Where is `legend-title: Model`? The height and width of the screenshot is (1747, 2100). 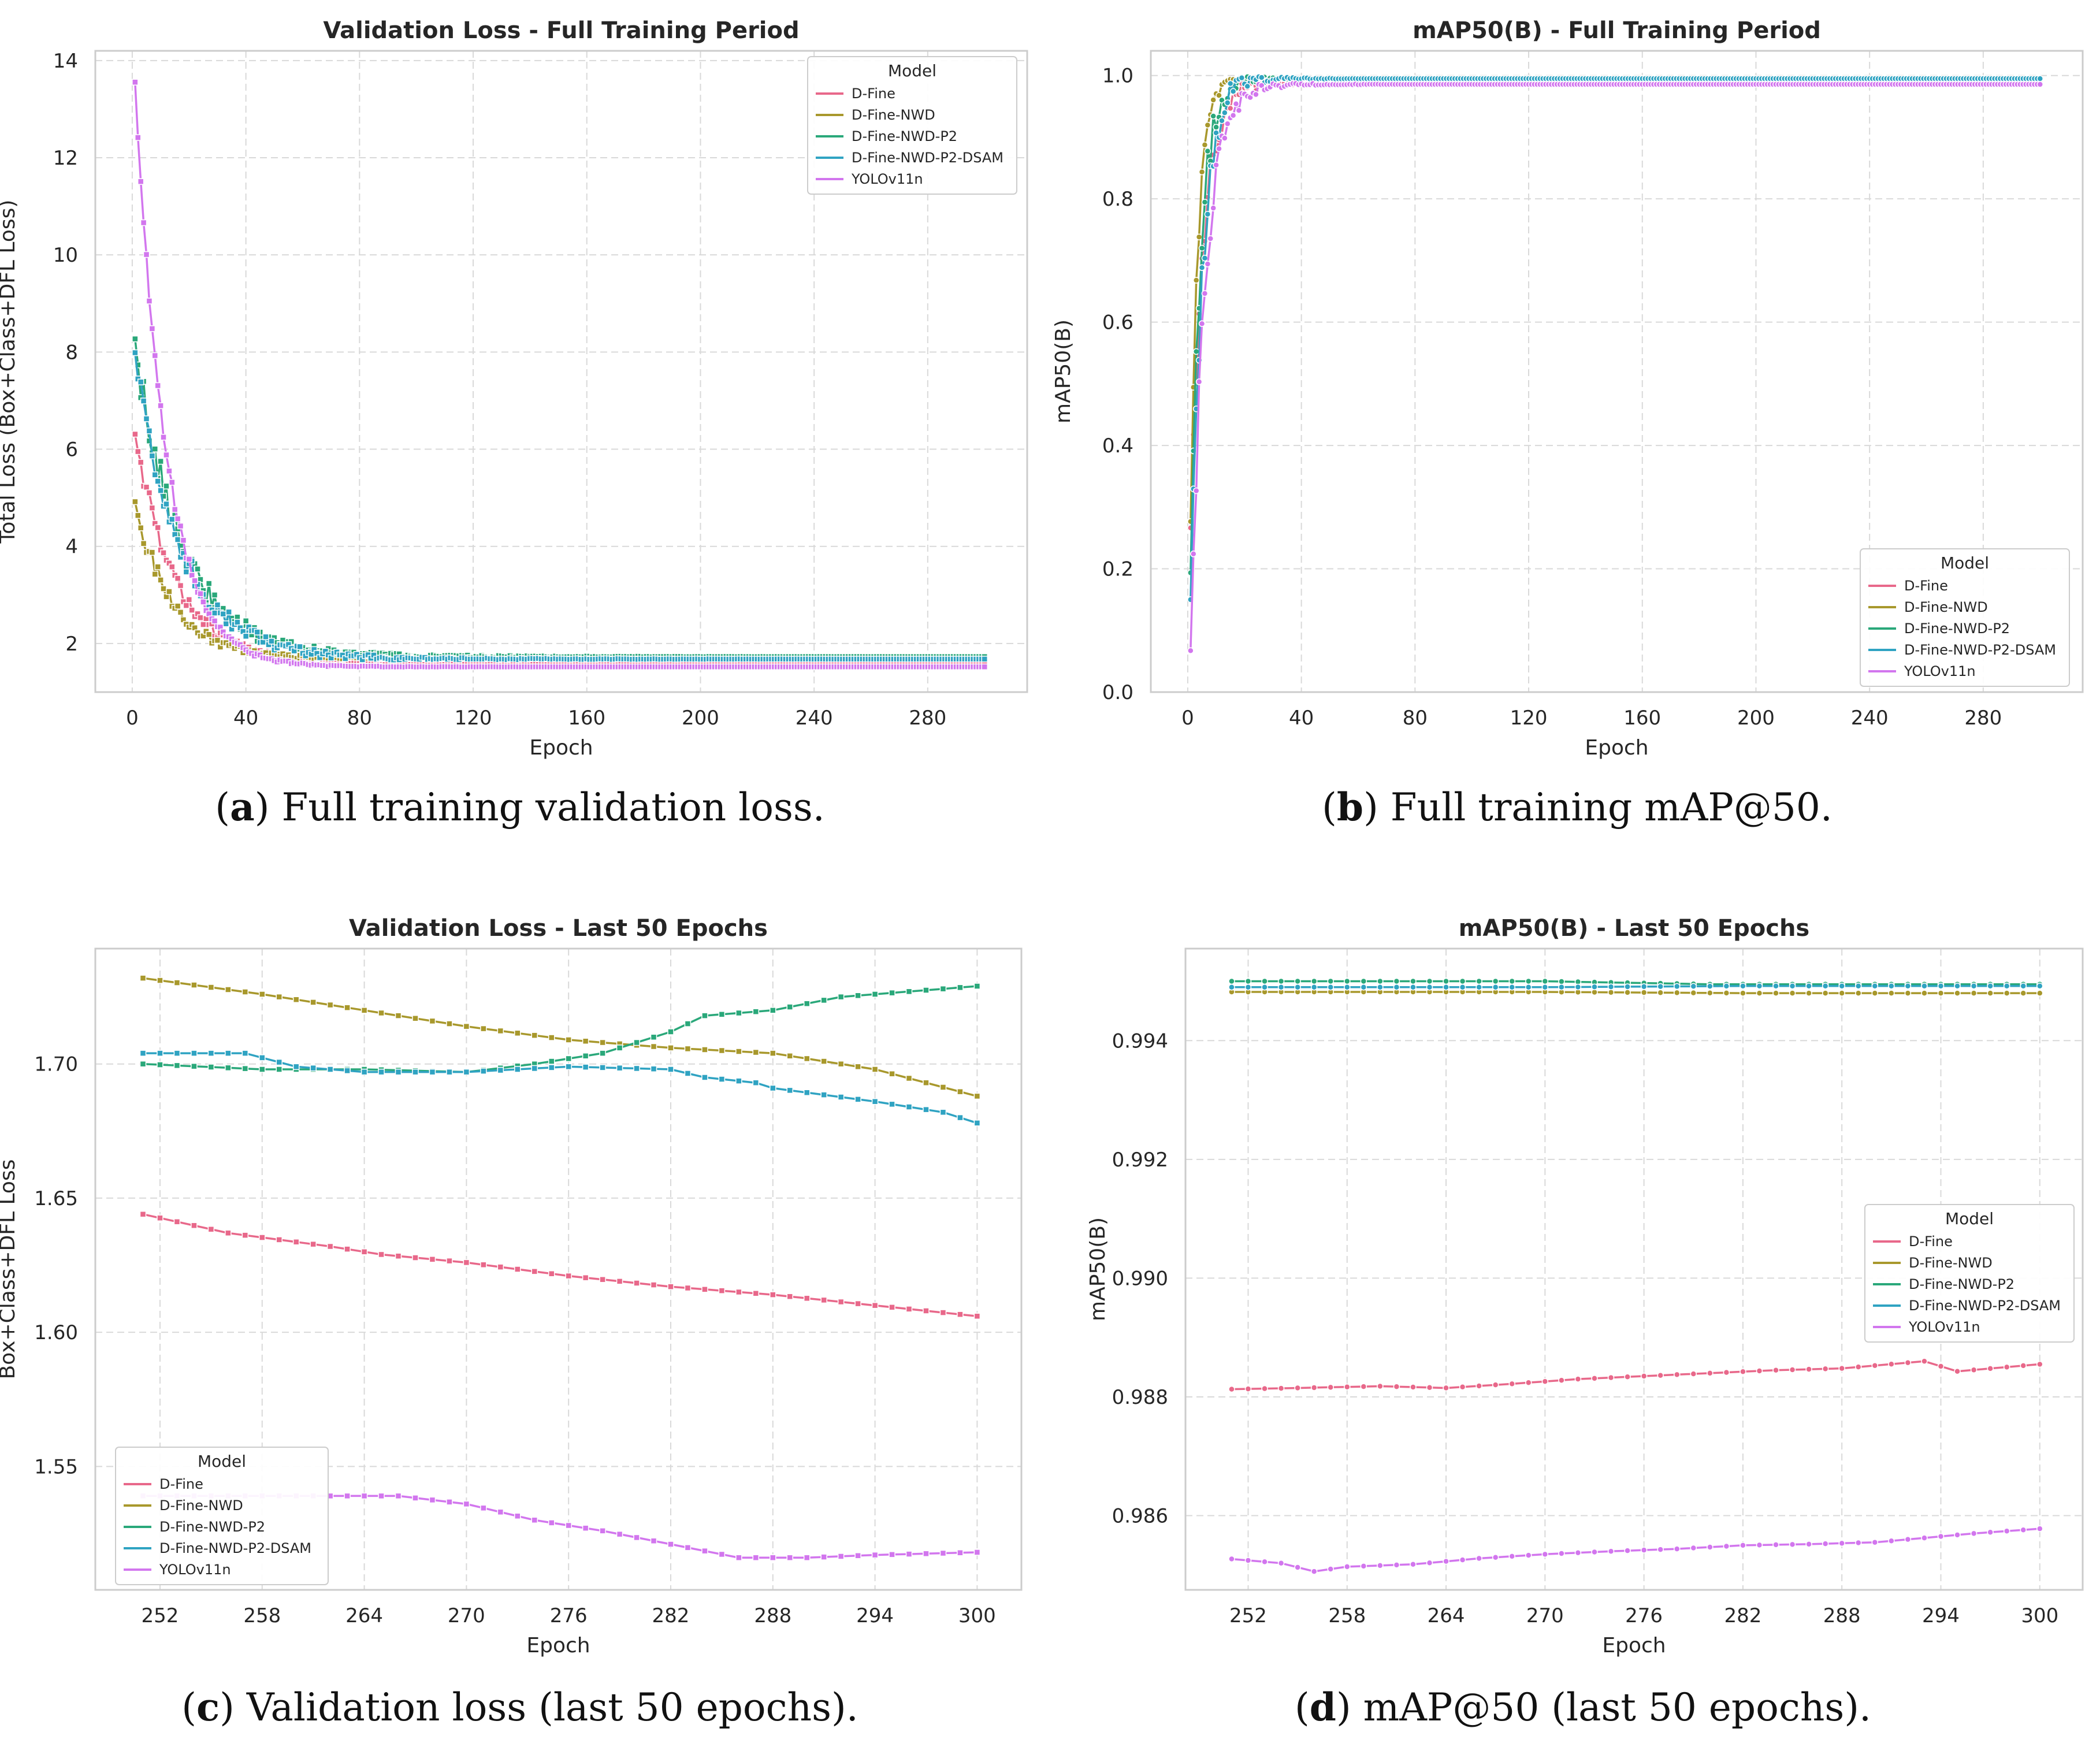
legend-title: Model is located at coordinates (1965, 563).